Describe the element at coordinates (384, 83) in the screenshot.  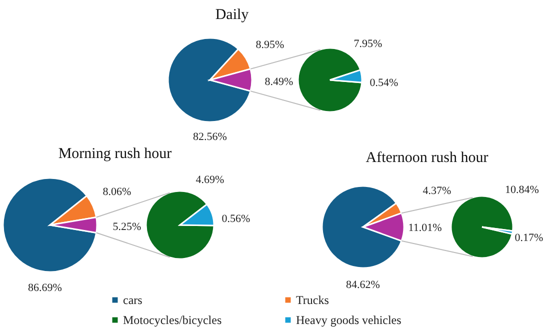
I see `data-label: 0.54%` at that location.